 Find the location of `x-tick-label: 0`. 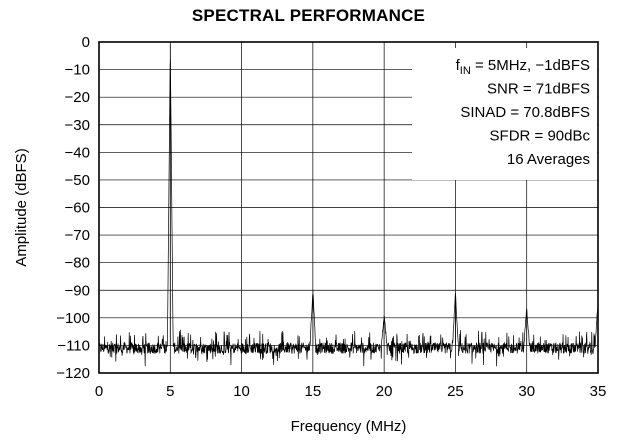

x-tick-label: 0 is located at coordinates (99, 391).